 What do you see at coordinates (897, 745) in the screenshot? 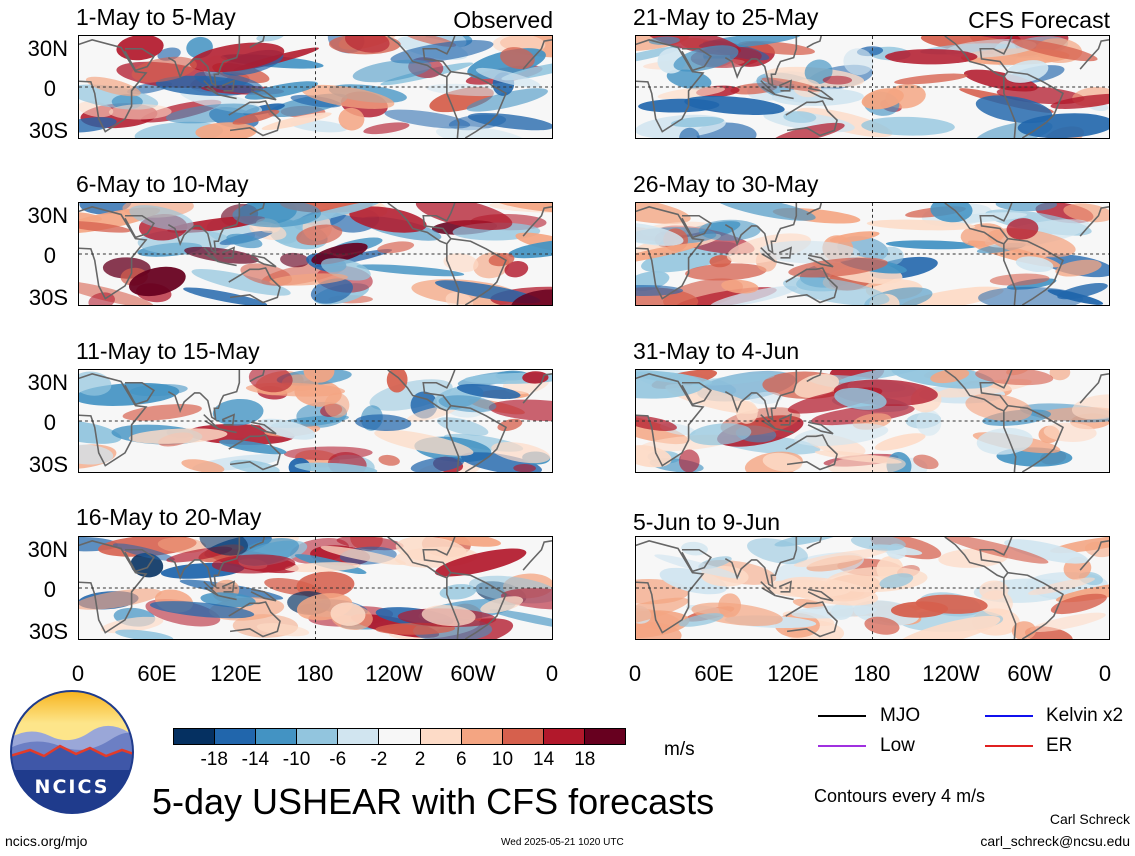
I see `legend-label: Low` at bounding box center [897, 745].